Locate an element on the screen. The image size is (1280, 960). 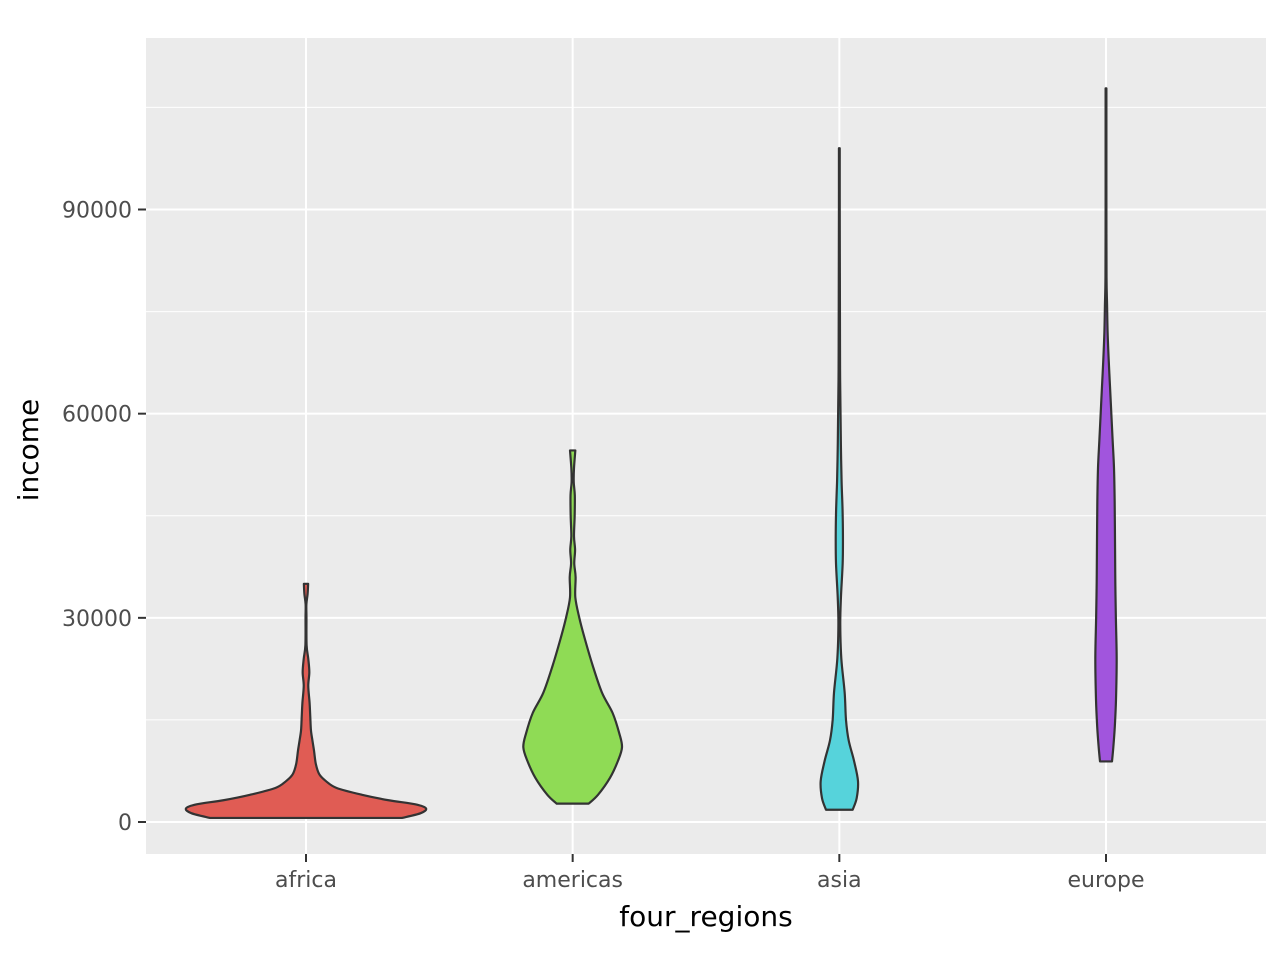
violin-africa is located at coordinates (306, 701).